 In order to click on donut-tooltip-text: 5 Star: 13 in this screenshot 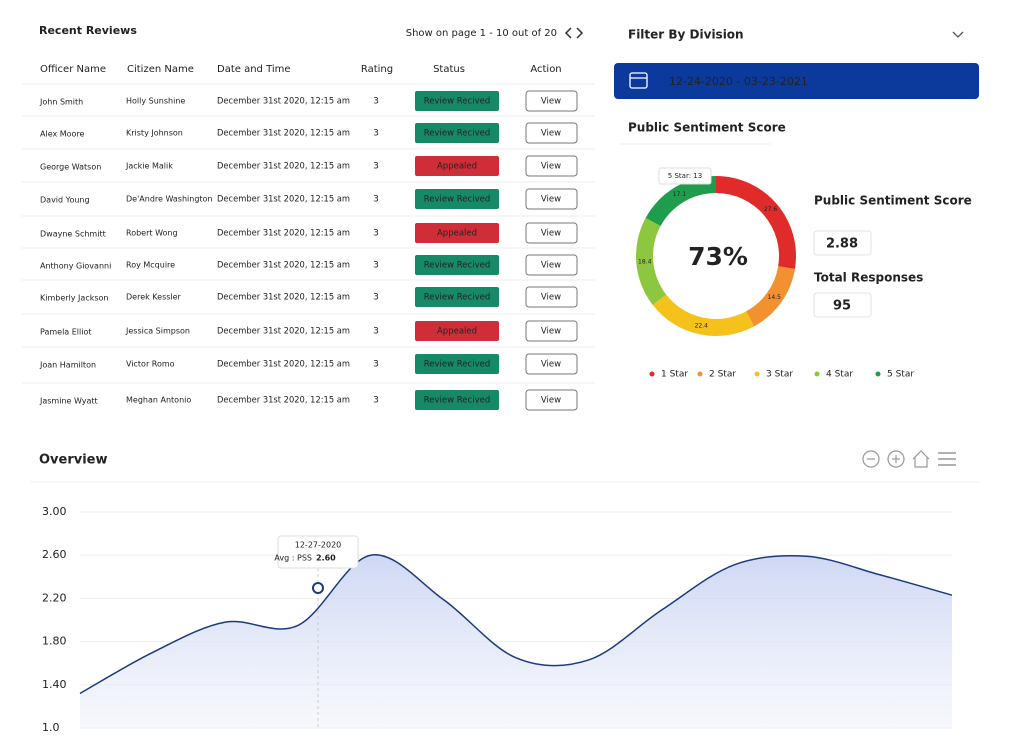, I will do `click(685, 176)`.